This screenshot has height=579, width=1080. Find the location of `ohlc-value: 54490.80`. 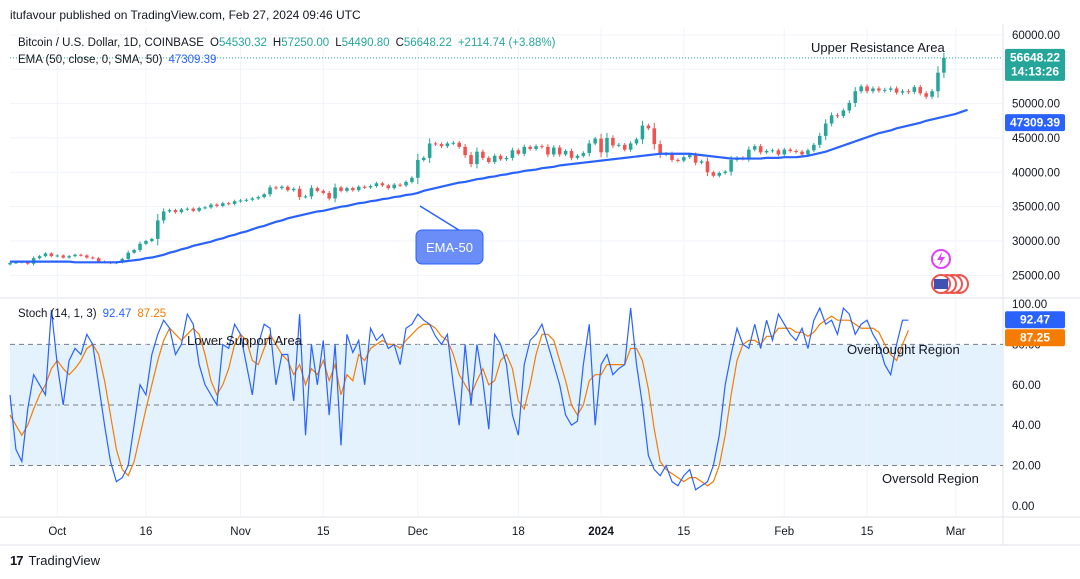

ohlc-value: 54490.80 is located at coordinates (366, 43).